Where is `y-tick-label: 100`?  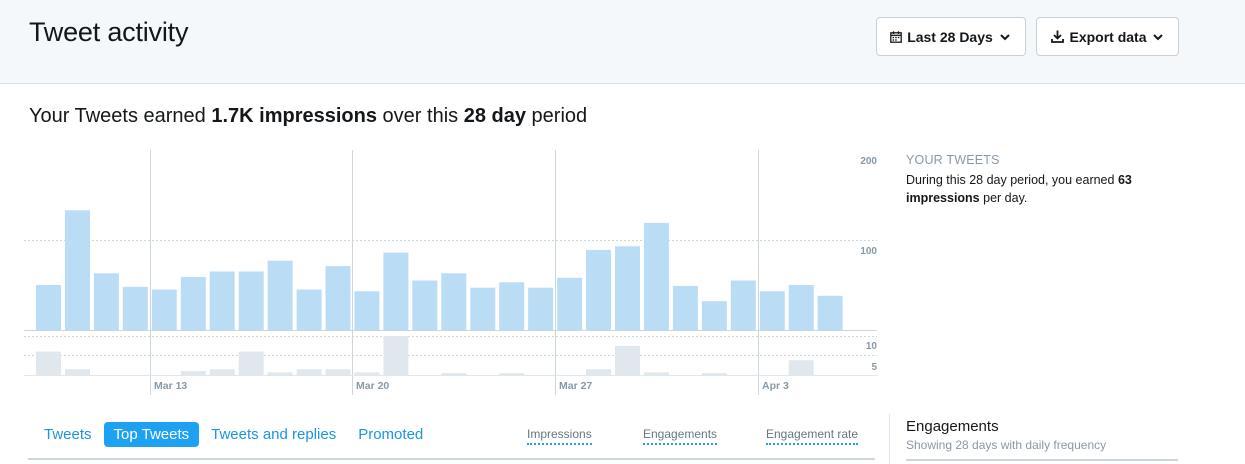
y-tick-label: 100 is located at coordinates (868, 251).